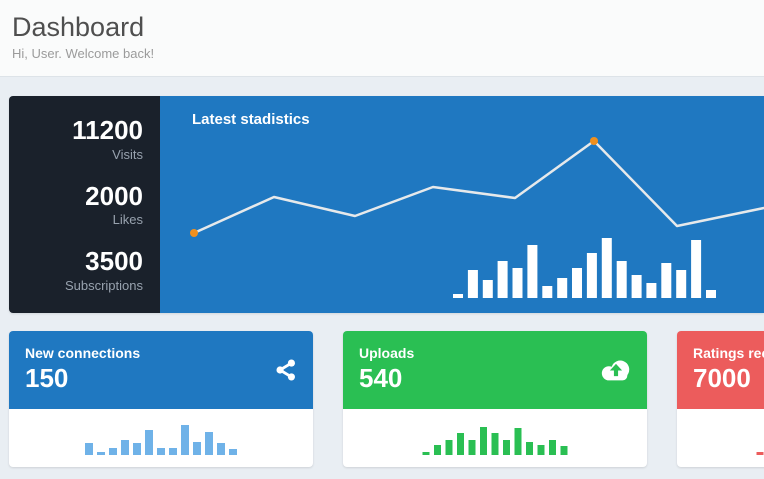  I want to click on share-icon, so click(286, 370).